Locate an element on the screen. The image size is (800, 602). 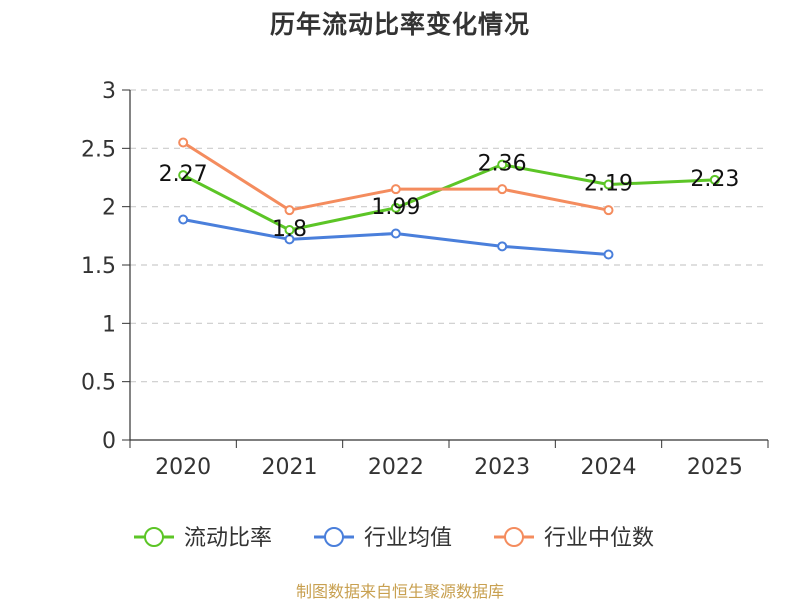
legend-label: 流动比率 is located at coordinates (228, 538).